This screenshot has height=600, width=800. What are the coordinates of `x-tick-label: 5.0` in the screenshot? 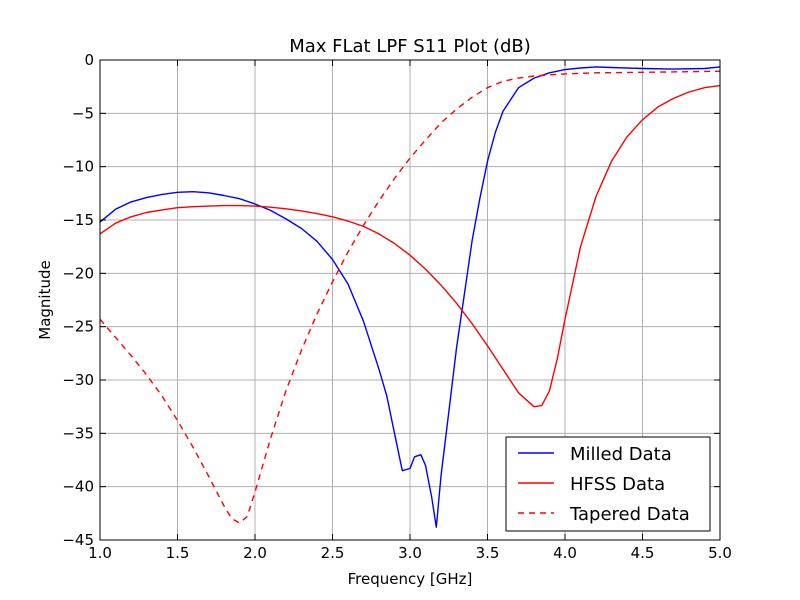 It's located at (720, 553).